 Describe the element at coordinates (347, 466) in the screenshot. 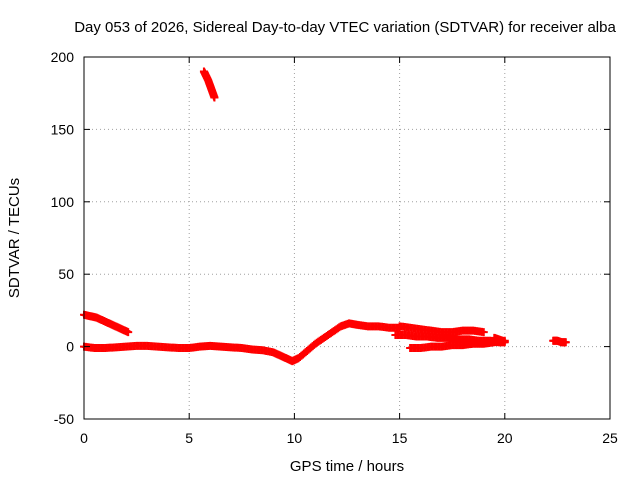

I see `x-axis-title: GPS time / hours` at that location.